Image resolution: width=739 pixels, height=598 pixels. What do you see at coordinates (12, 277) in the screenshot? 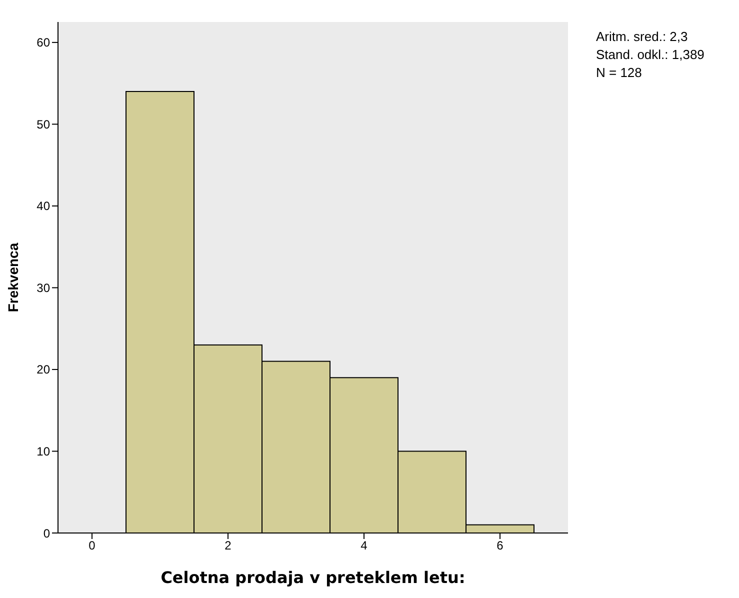
I see `y-axis-title: Frekvenca` at bounding box center [12, 277].